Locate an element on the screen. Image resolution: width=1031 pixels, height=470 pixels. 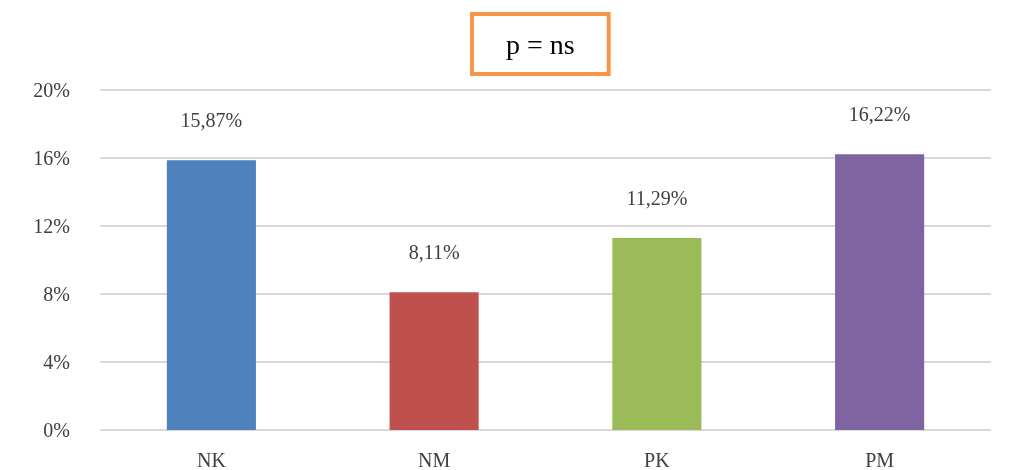
data-label: 15,87% is located at coordinates (211, 120).